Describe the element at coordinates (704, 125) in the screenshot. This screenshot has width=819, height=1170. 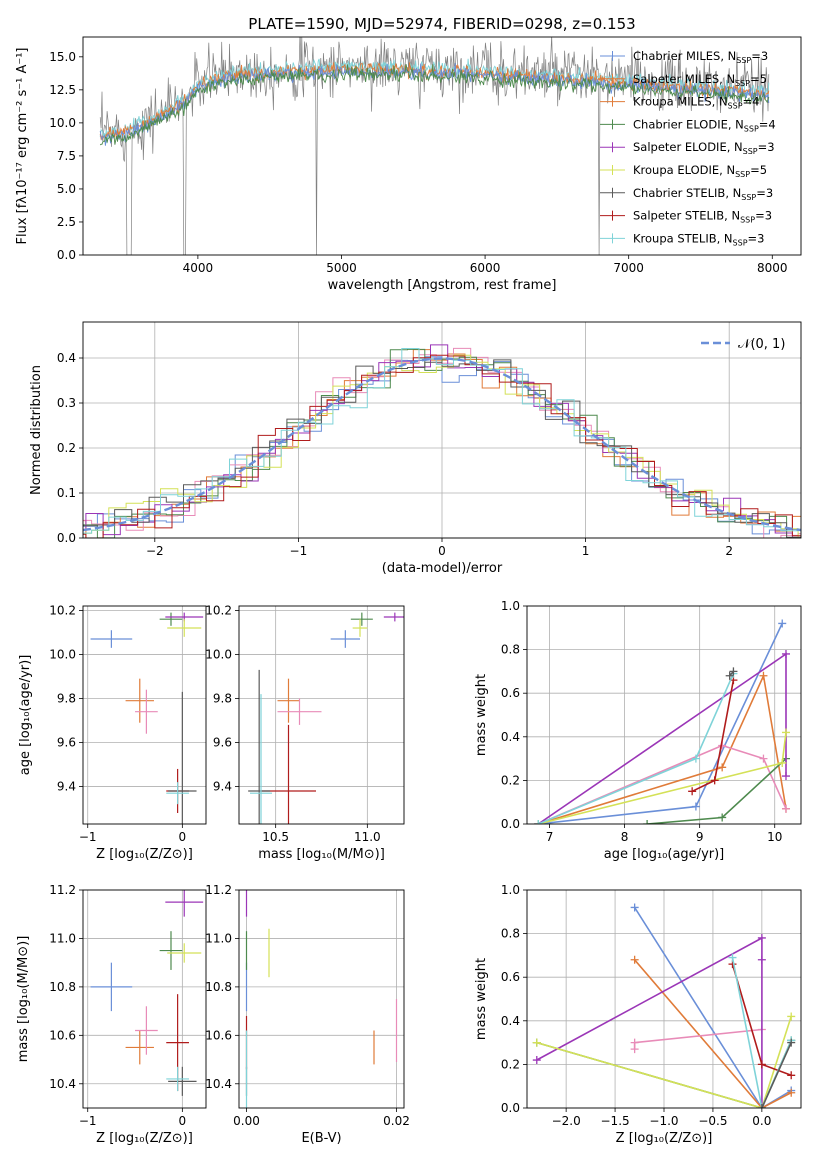
I see `legend-entry: Chabrier ELODIE, NSSP=4` at that location.